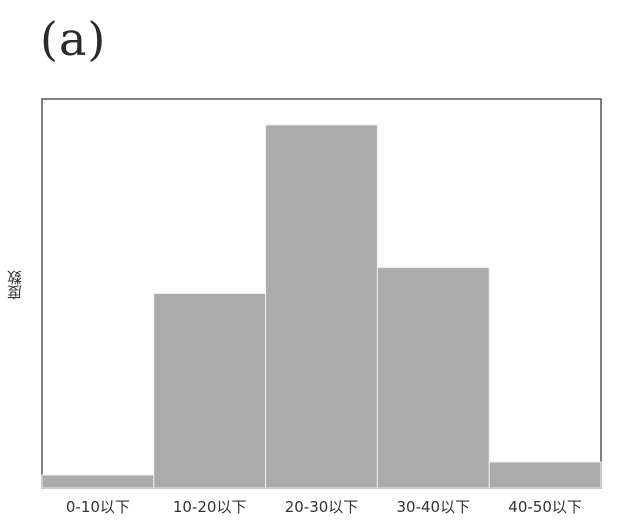 This screenshot has width=629, height=532. What do you see at coordinates (434, 507) in the screenshot?
I see `x-tick-label: 30-40以下` at bounding box center [434, 507].